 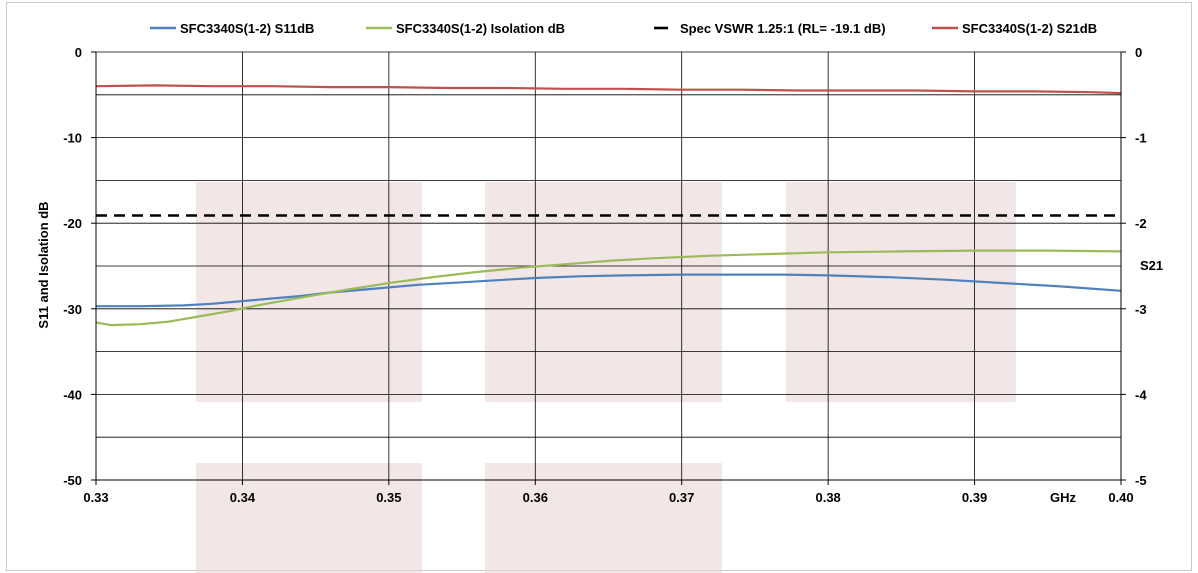 What do you see at coordinates (72, 223) in the screenshot?
I see `y-tick-label: -20` at bounding box center [72, 223].